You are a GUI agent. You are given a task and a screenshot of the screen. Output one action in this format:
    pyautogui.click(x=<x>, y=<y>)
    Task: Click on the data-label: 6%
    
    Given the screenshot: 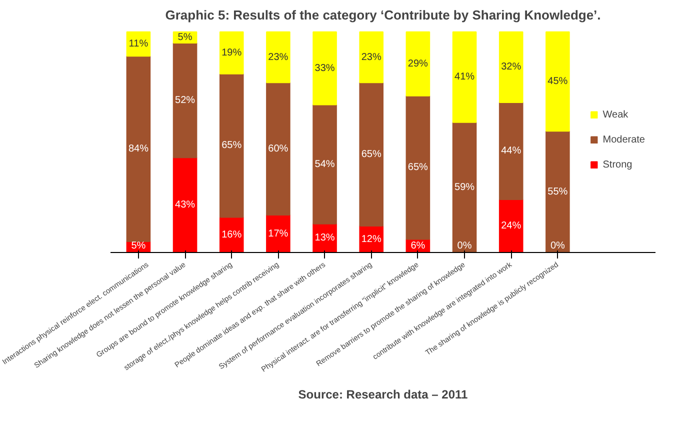 What is the action you would take?
    pyautogui.click(x=418, y=246)
    